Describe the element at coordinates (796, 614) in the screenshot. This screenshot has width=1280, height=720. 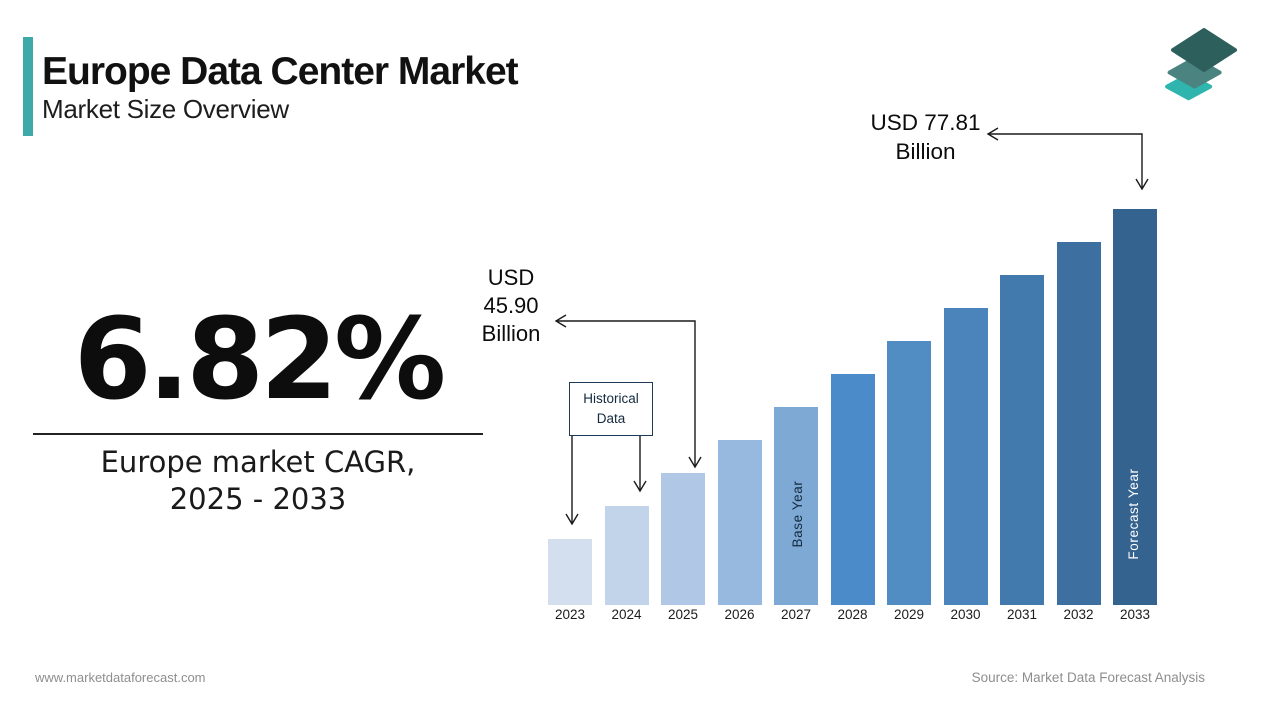
I see `year-label-2027: 2027` at that location.